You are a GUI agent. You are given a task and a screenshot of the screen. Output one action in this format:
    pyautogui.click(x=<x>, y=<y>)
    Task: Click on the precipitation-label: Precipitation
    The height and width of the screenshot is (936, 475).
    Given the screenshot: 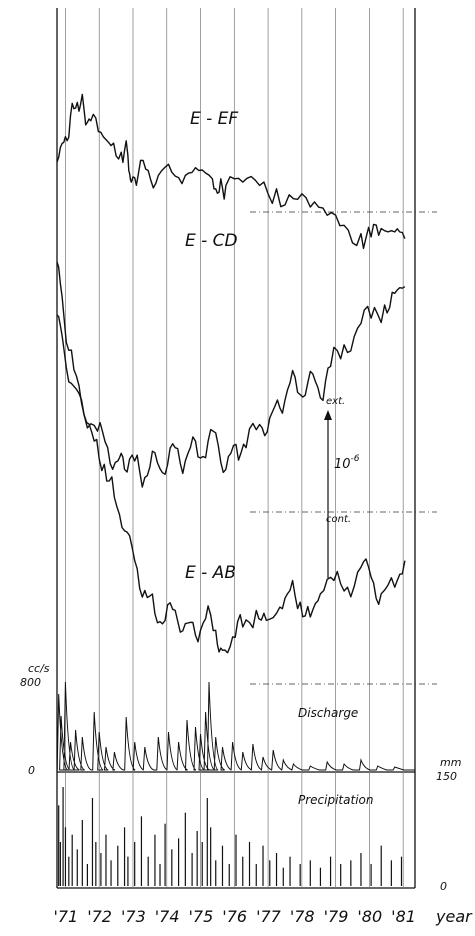 What is the action you would take?
    pyautogui.click(x=335, y=800)
    